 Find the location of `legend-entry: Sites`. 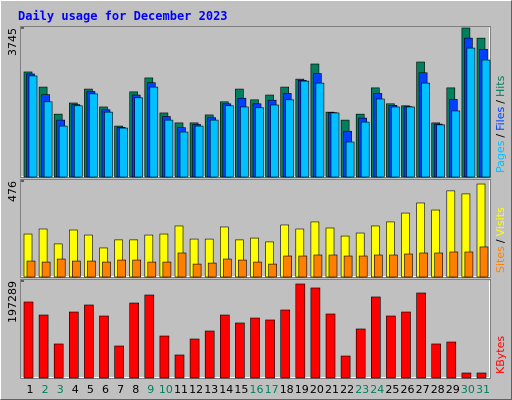

legend-entry: Sites is located at coordinates (500, 259).